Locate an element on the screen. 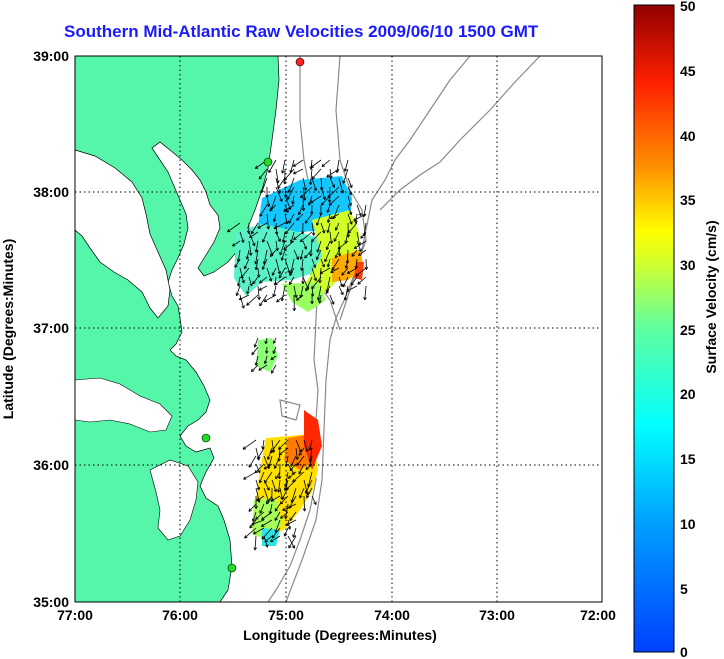 Image resolution: width=724 pixels, height=659 pixels. x-tick-label: 76:00 is located at coordinates (180, 615).